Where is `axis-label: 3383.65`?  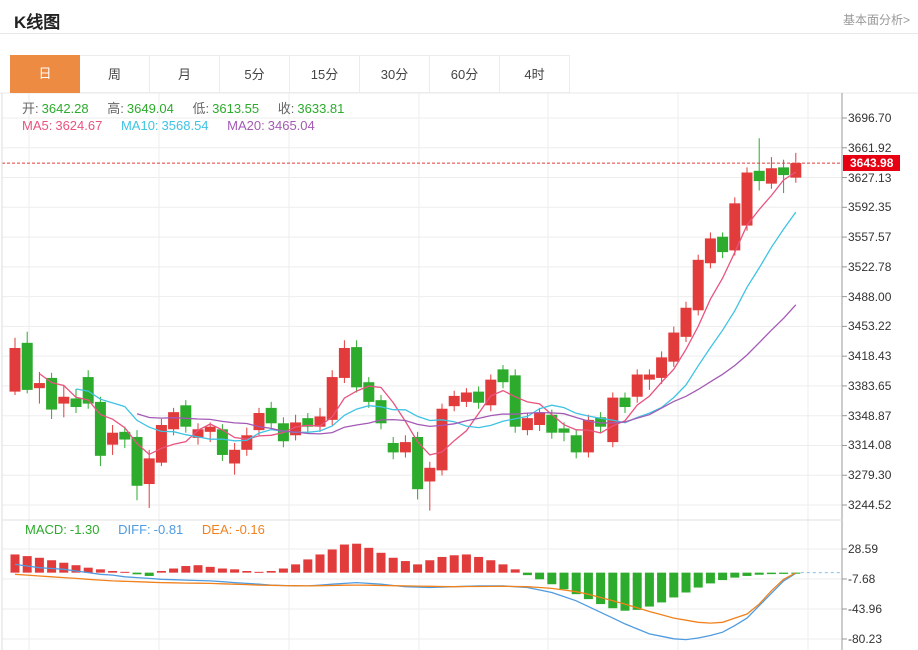 axis-label: 3383.65 is located at coordinates (870, 385).